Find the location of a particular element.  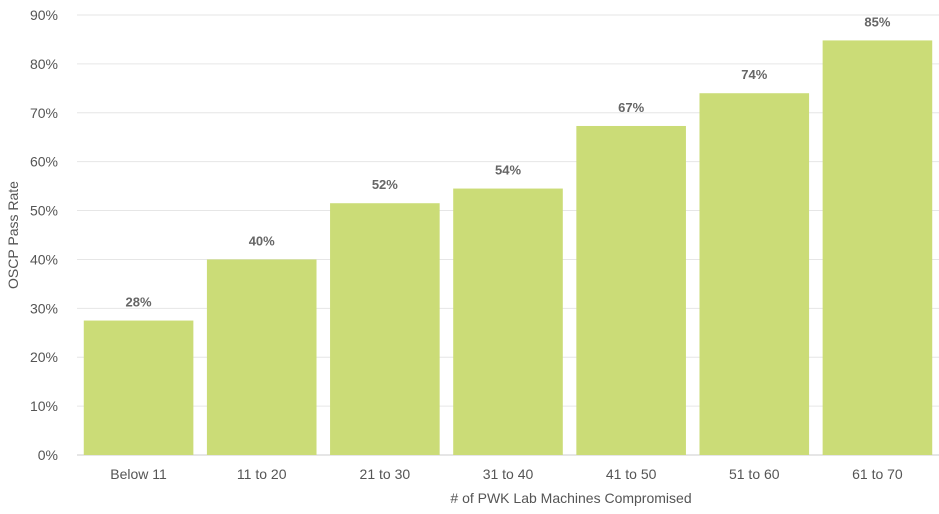

y-tick-label: 70% is located at coordinates (44, 113).